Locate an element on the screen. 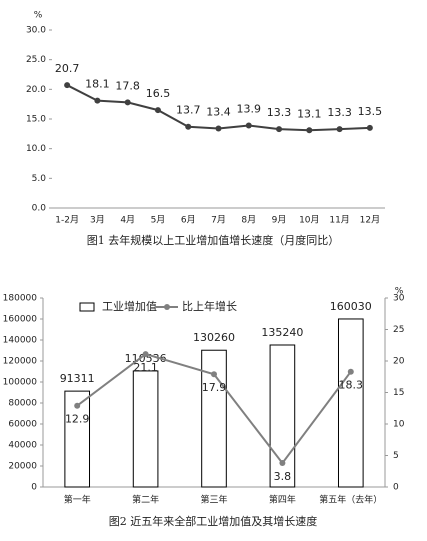 The height and width of the screenshot is (541, 427). y-tick-label: 60000 is located at coordinates (22, 425).